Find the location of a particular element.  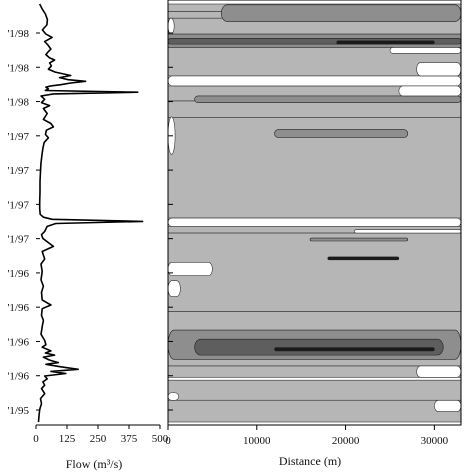

flow-x-tick-label: 375 is located at coordinates (129, 439).